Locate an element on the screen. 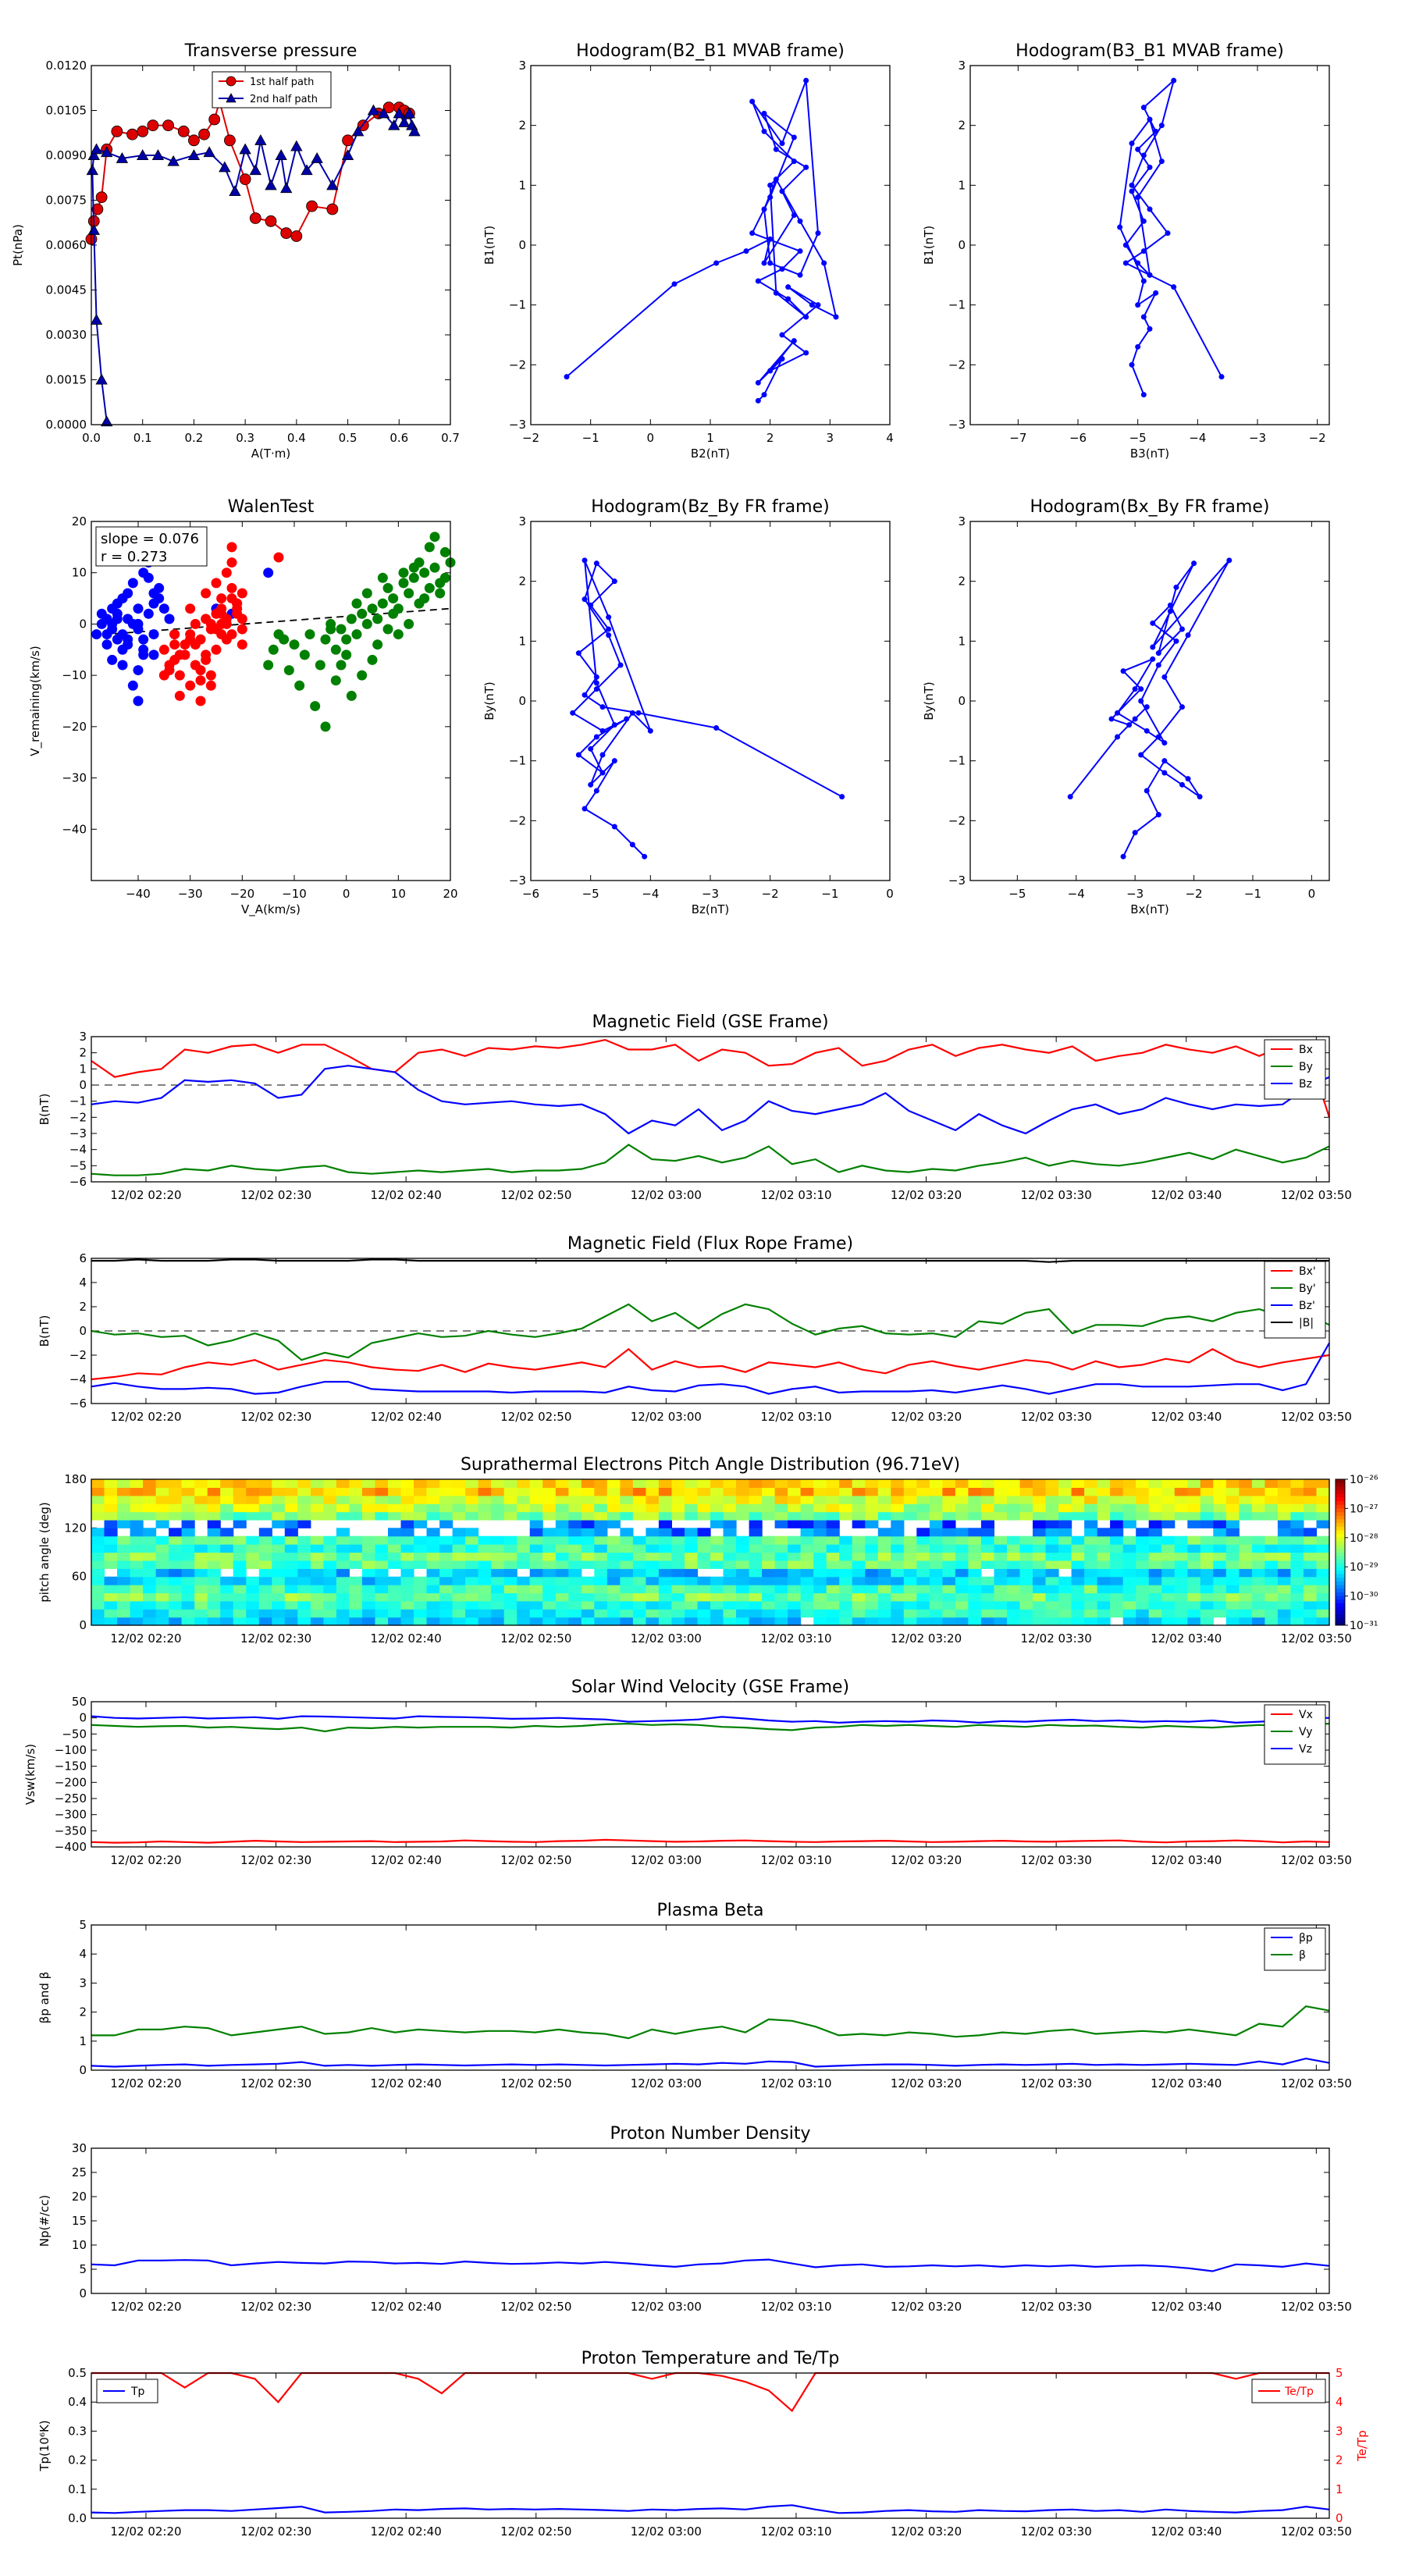 The image size is (1405, 2576). time-tick-label: 12/02 03:50 is located at coordinates (1316, 1638).